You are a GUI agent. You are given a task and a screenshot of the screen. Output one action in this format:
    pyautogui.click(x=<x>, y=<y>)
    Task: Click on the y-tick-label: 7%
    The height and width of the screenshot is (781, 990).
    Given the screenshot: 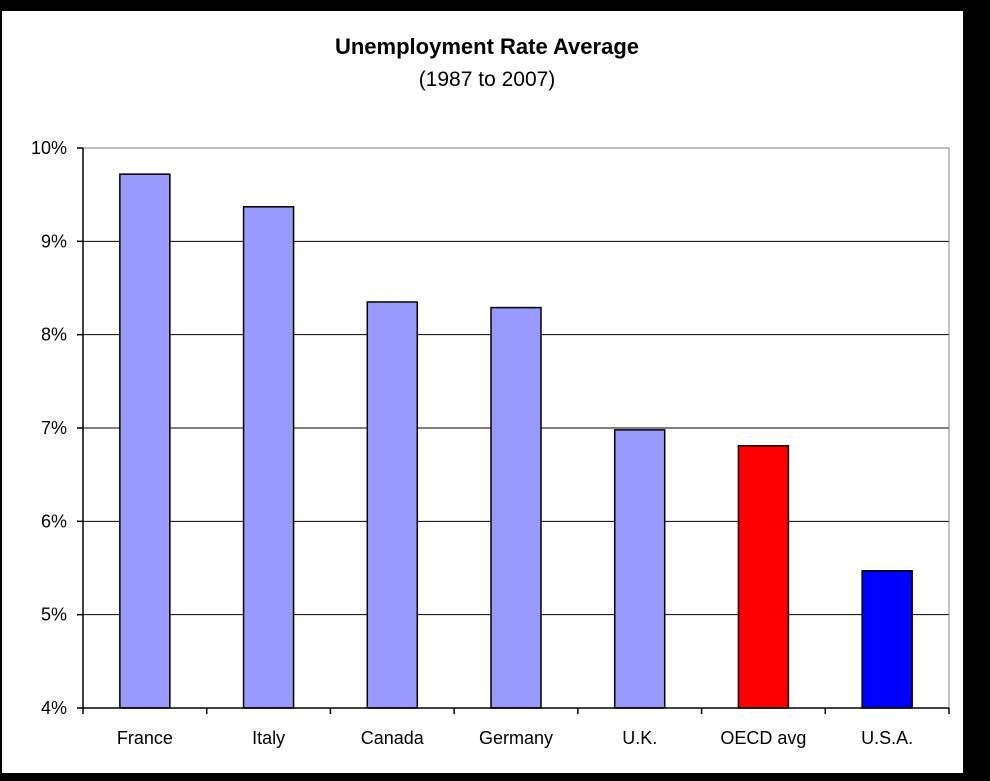 What is the action you would take?
    pyautogui.click(x=54, y=428)
    